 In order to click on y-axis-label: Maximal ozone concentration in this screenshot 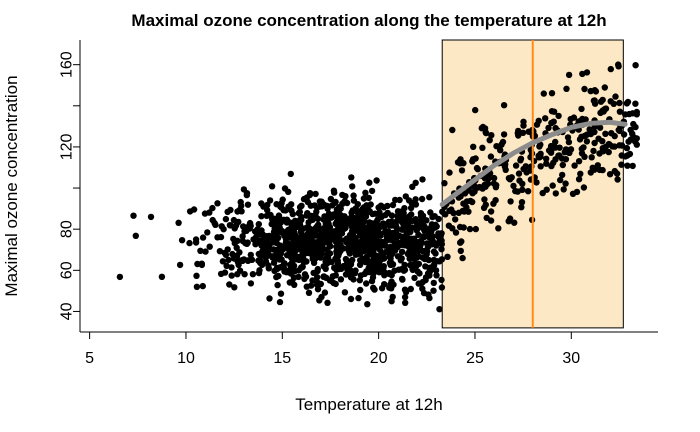, I will do `click(11, 185)`.